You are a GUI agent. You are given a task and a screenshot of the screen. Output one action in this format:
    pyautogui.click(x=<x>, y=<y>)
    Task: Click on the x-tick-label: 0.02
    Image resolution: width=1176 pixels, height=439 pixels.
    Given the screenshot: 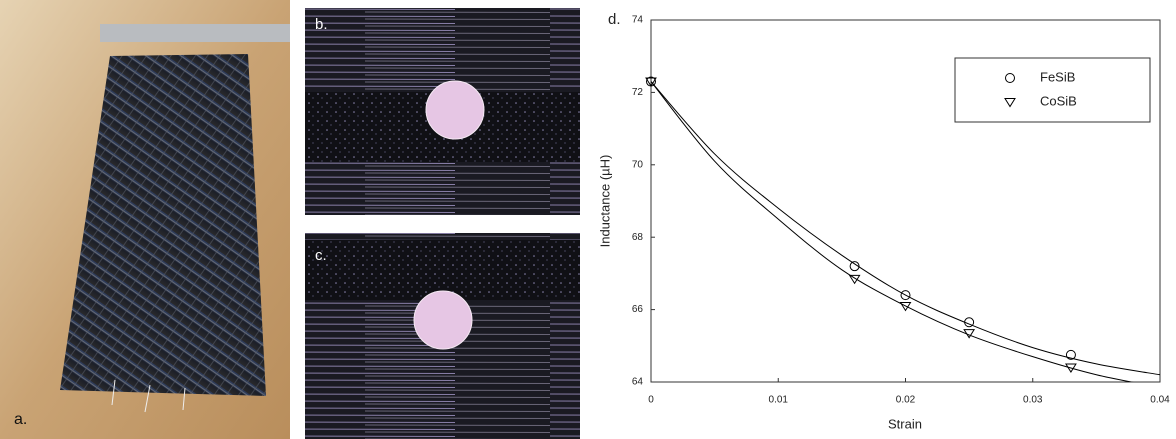 What is the action you would take?
    pyautogui.click(x=906, y=400)
    